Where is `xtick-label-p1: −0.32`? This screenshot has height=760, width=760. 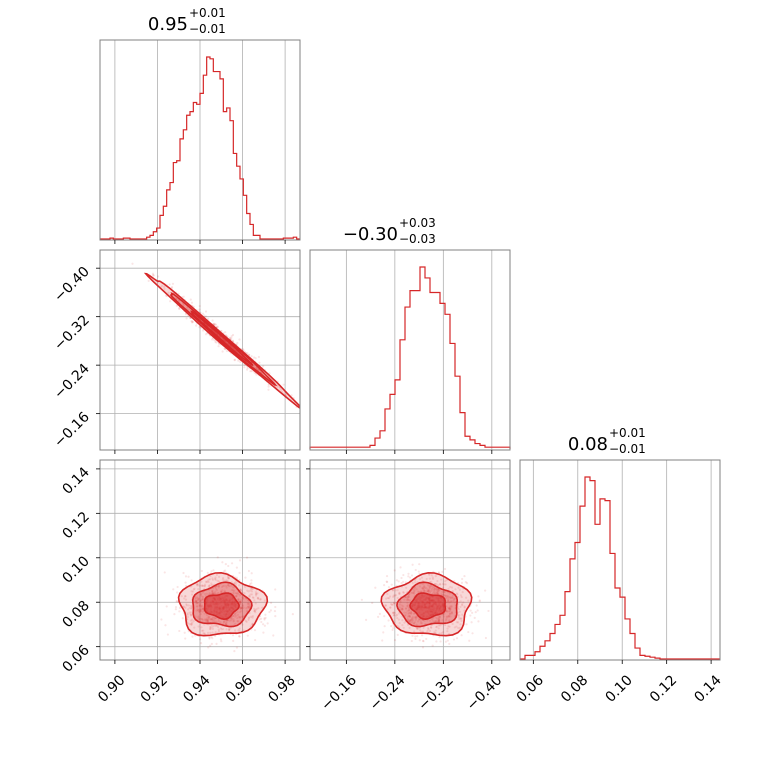 xtick-label-p1: −0.32 is located at coordinates (436, 693).